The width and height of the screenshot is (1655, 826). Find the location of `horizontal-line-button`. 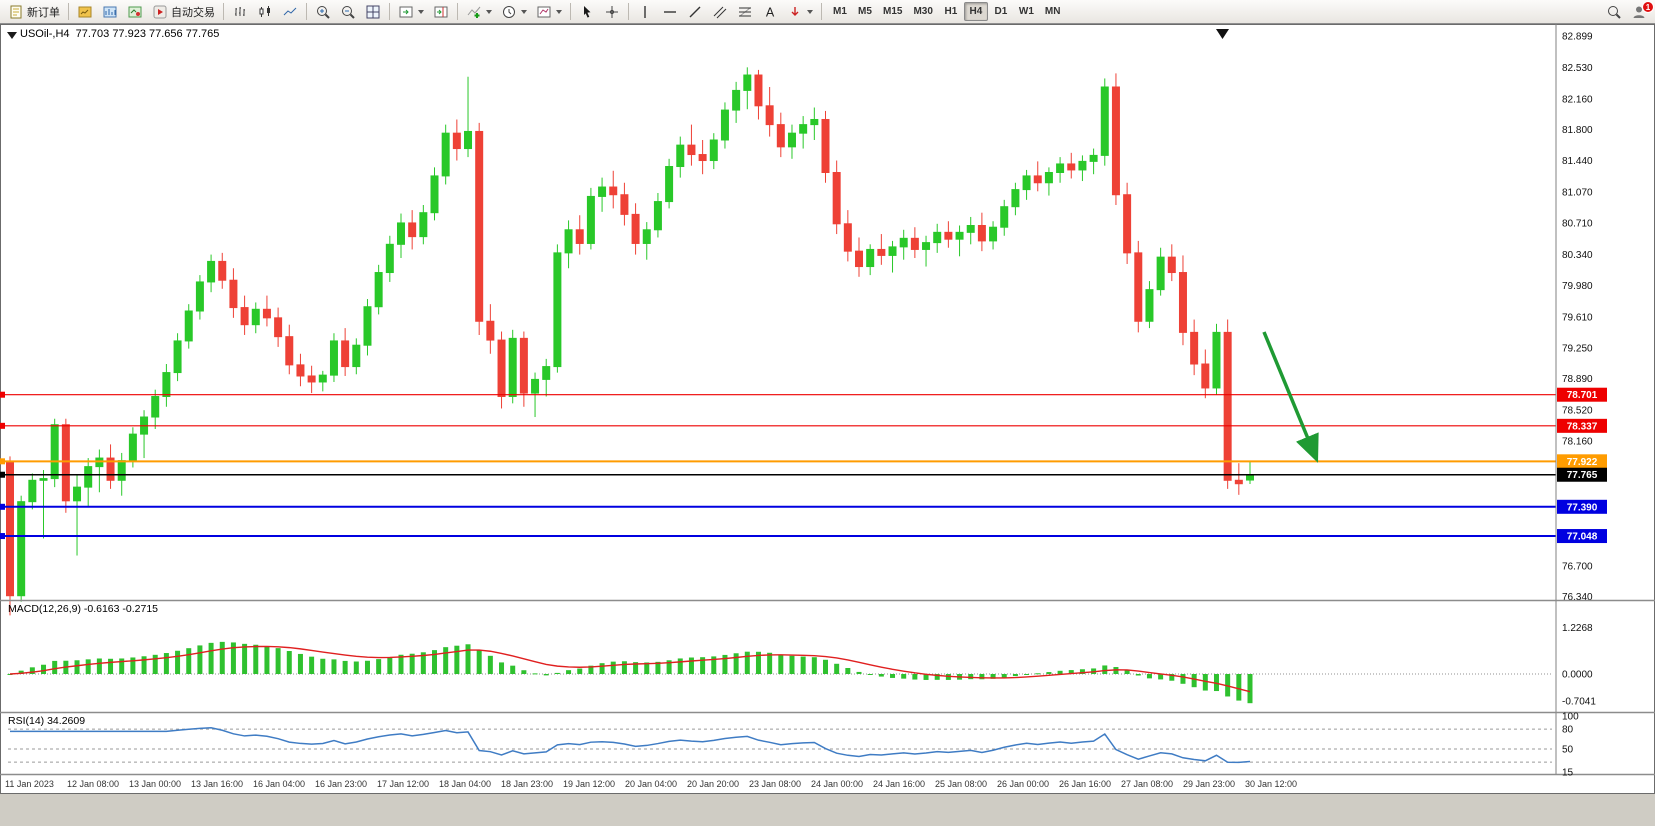

horizontal-line-button is located at coordinates (670, 12).